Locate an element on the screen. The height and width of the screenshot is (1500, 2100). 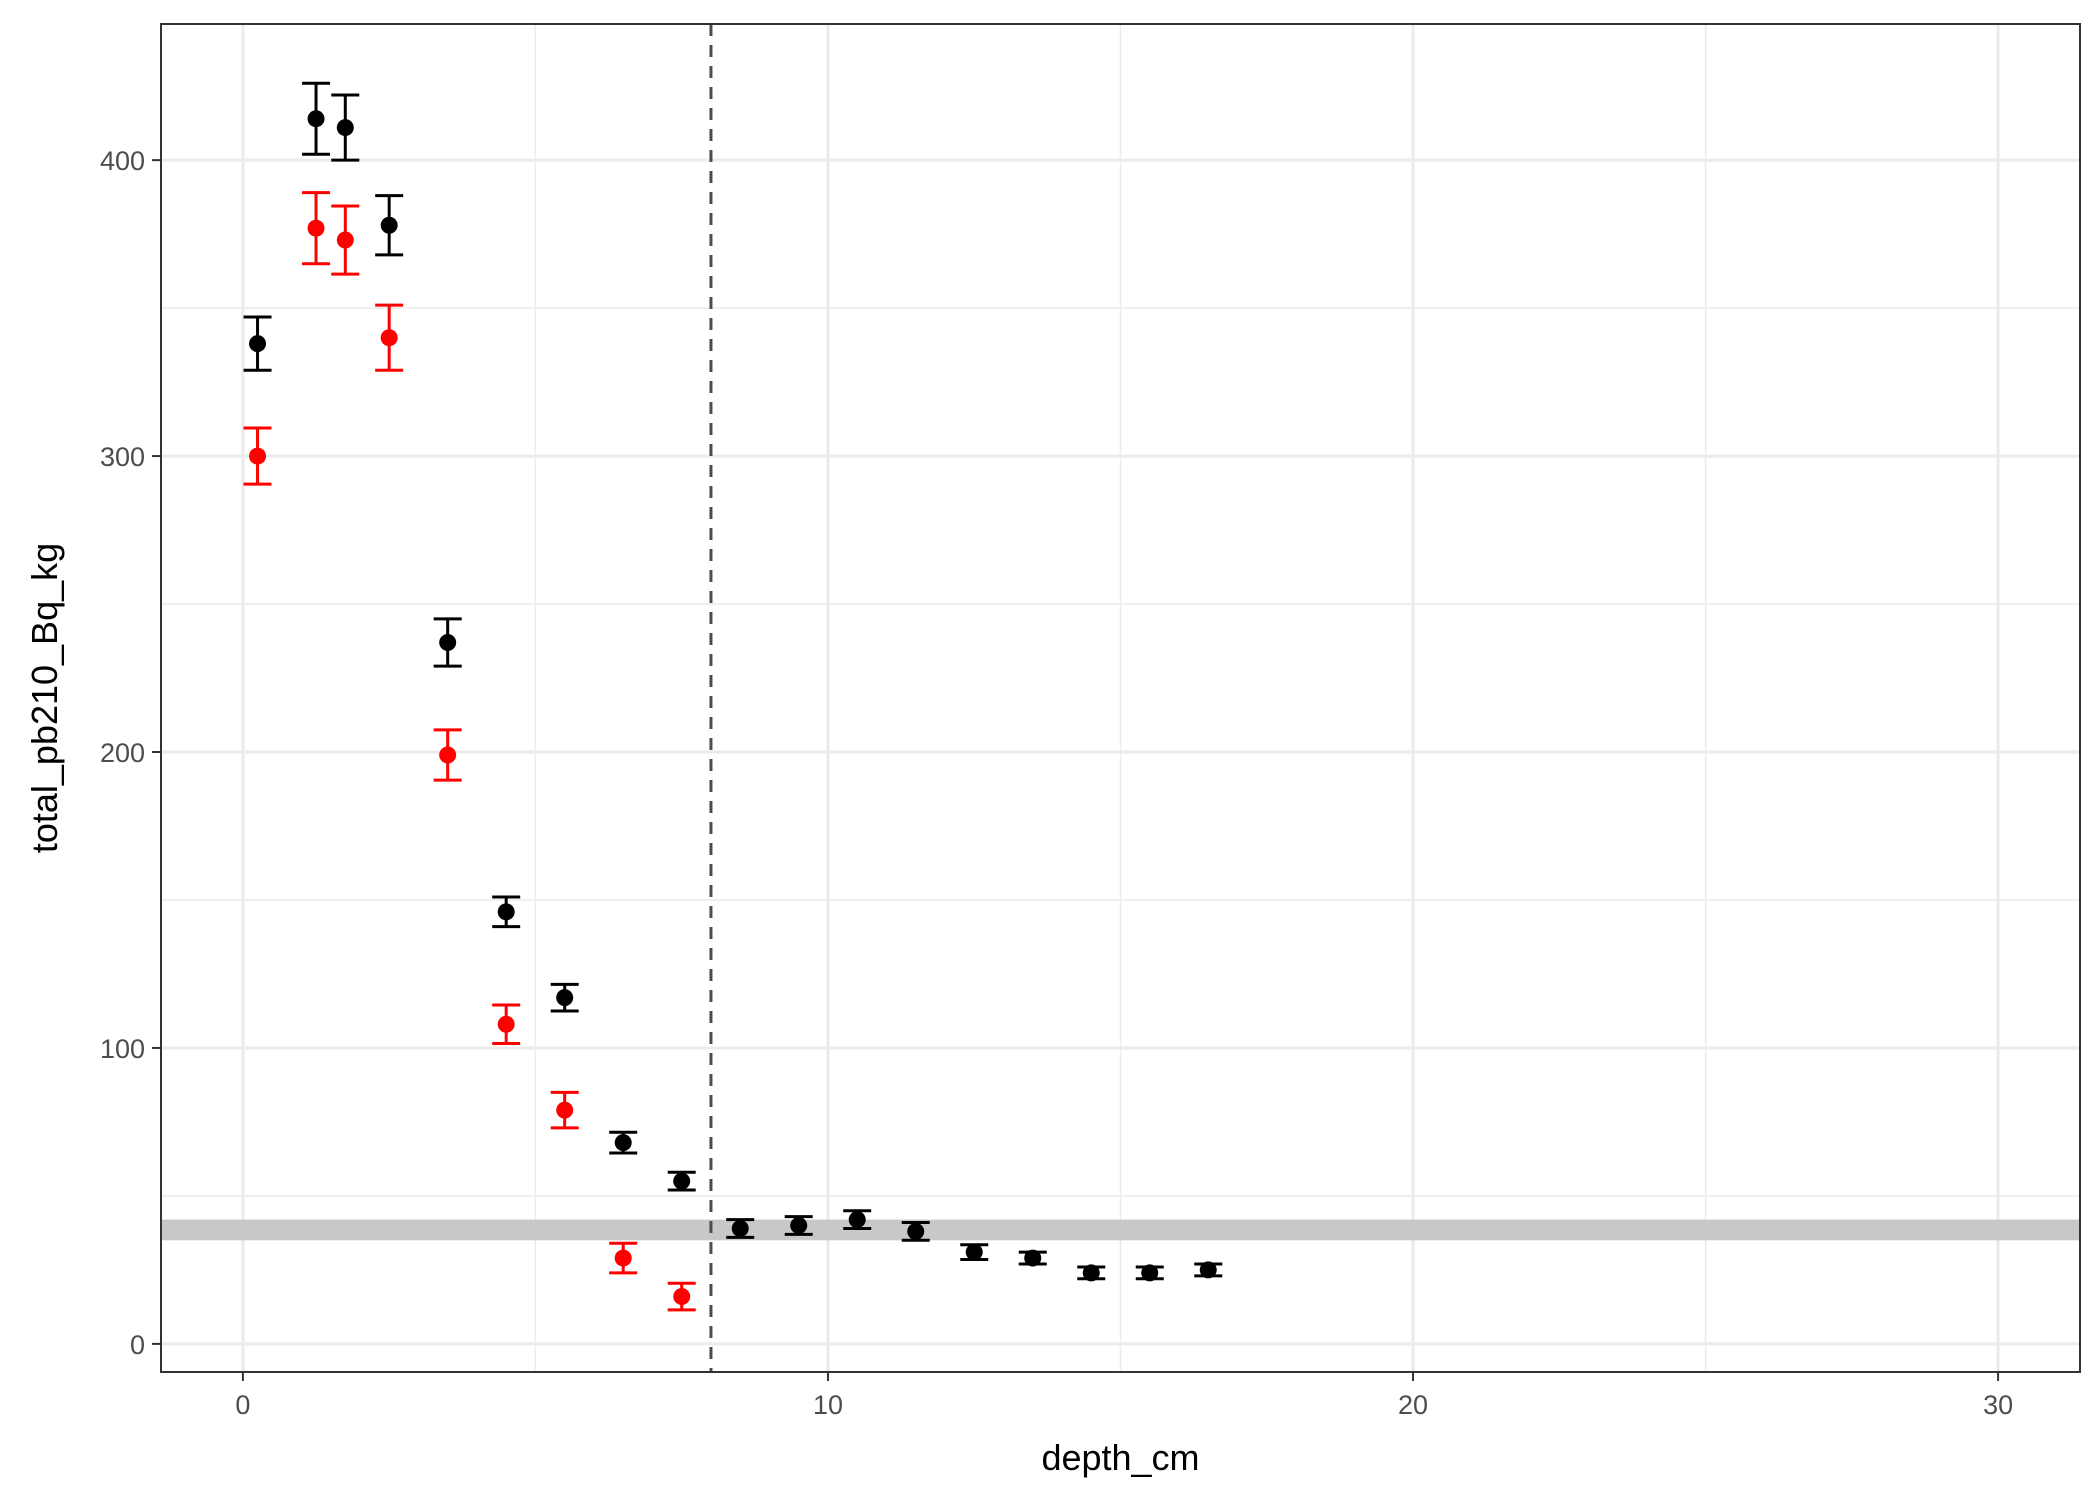
x-axis-title: depth_cm is located at coordinates (1120, 1457).